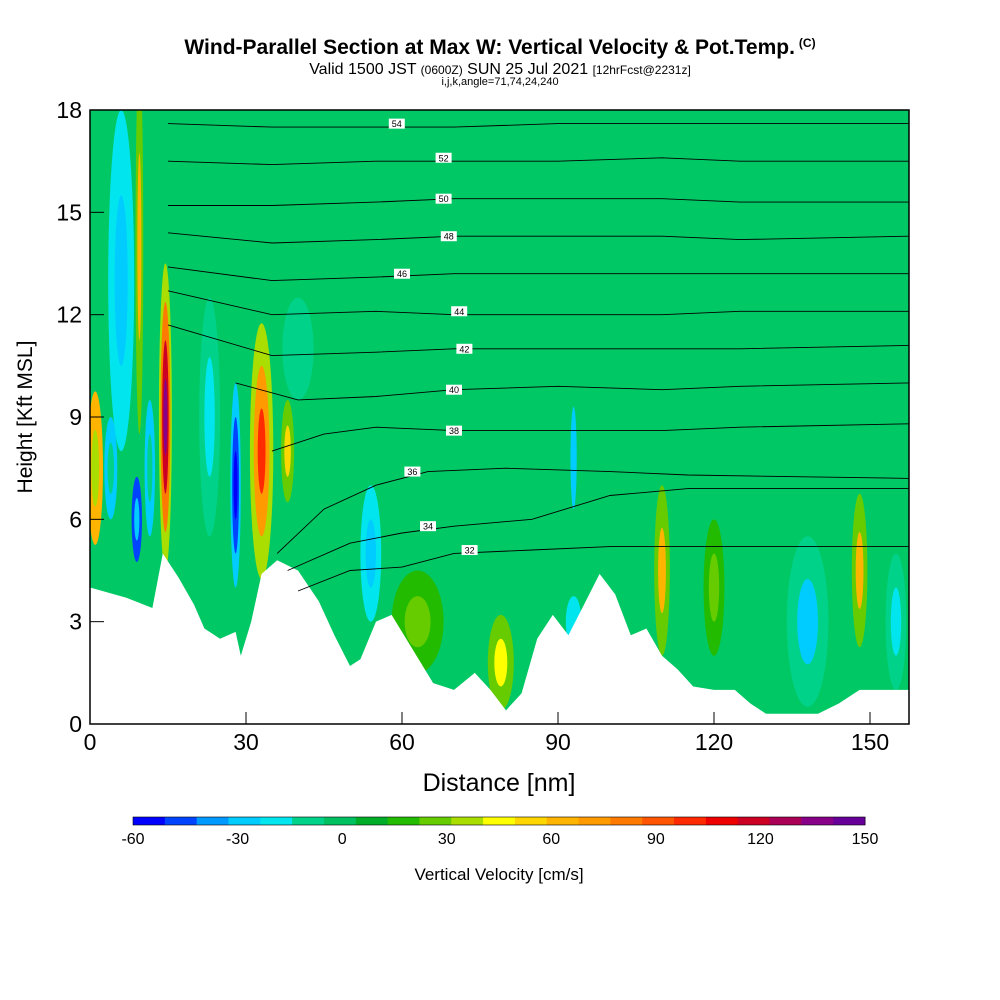  What do you see at coordinates (342, 839) in the screenshot?
I see `colorbar-tick-label: 0` at bounding box center [342, 839].